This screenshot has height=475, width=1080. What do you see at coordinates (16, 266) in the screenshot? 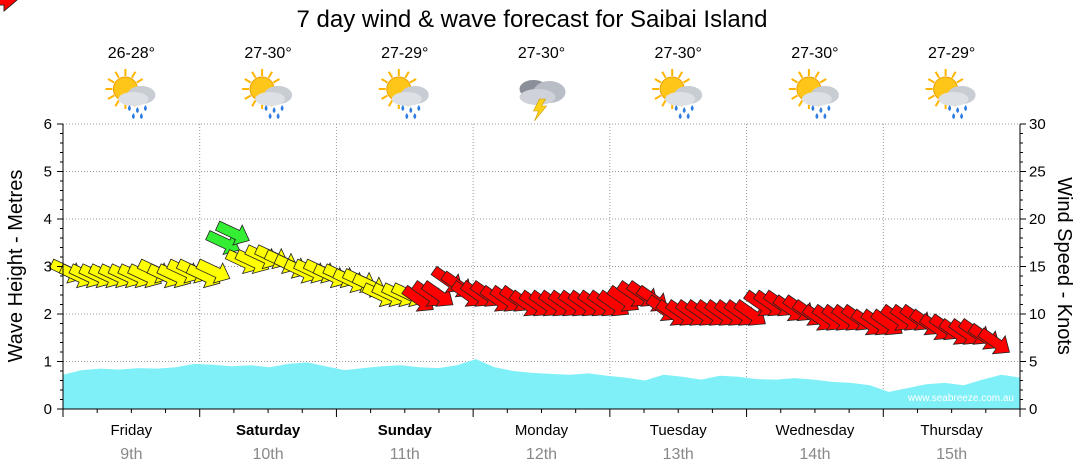
I see `y-left-axis-label: Wave Height - Metres` at bounding box center [16, 266].